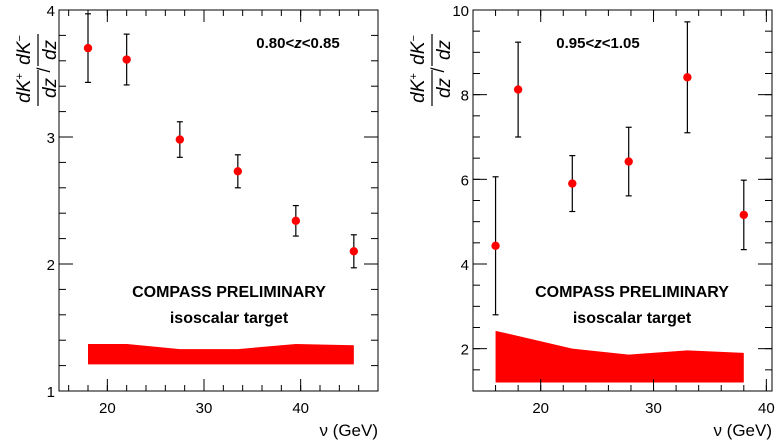 Image resolution: width=779 pixels, height=446 pixels. Describe the element at coordinates (619, 356) in the screenshot. I see `systematic-band-right` at that location.